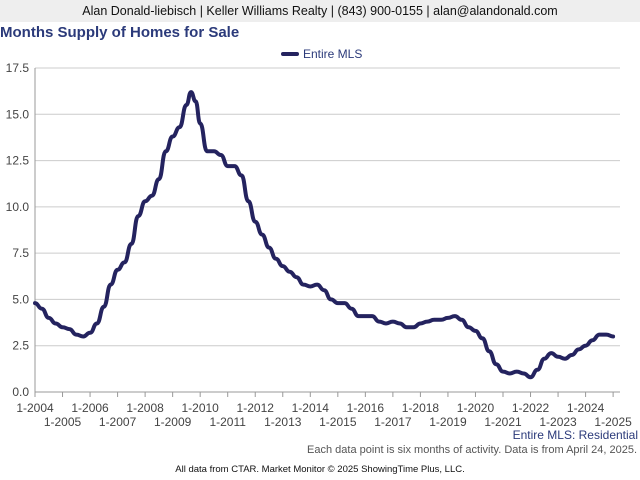 Image resolution: width=640 pixels, height=480 pixels. Describe the element at coordinates (20, 392) in the screenshot. I see `y-tick-label: 0.0` at that location.